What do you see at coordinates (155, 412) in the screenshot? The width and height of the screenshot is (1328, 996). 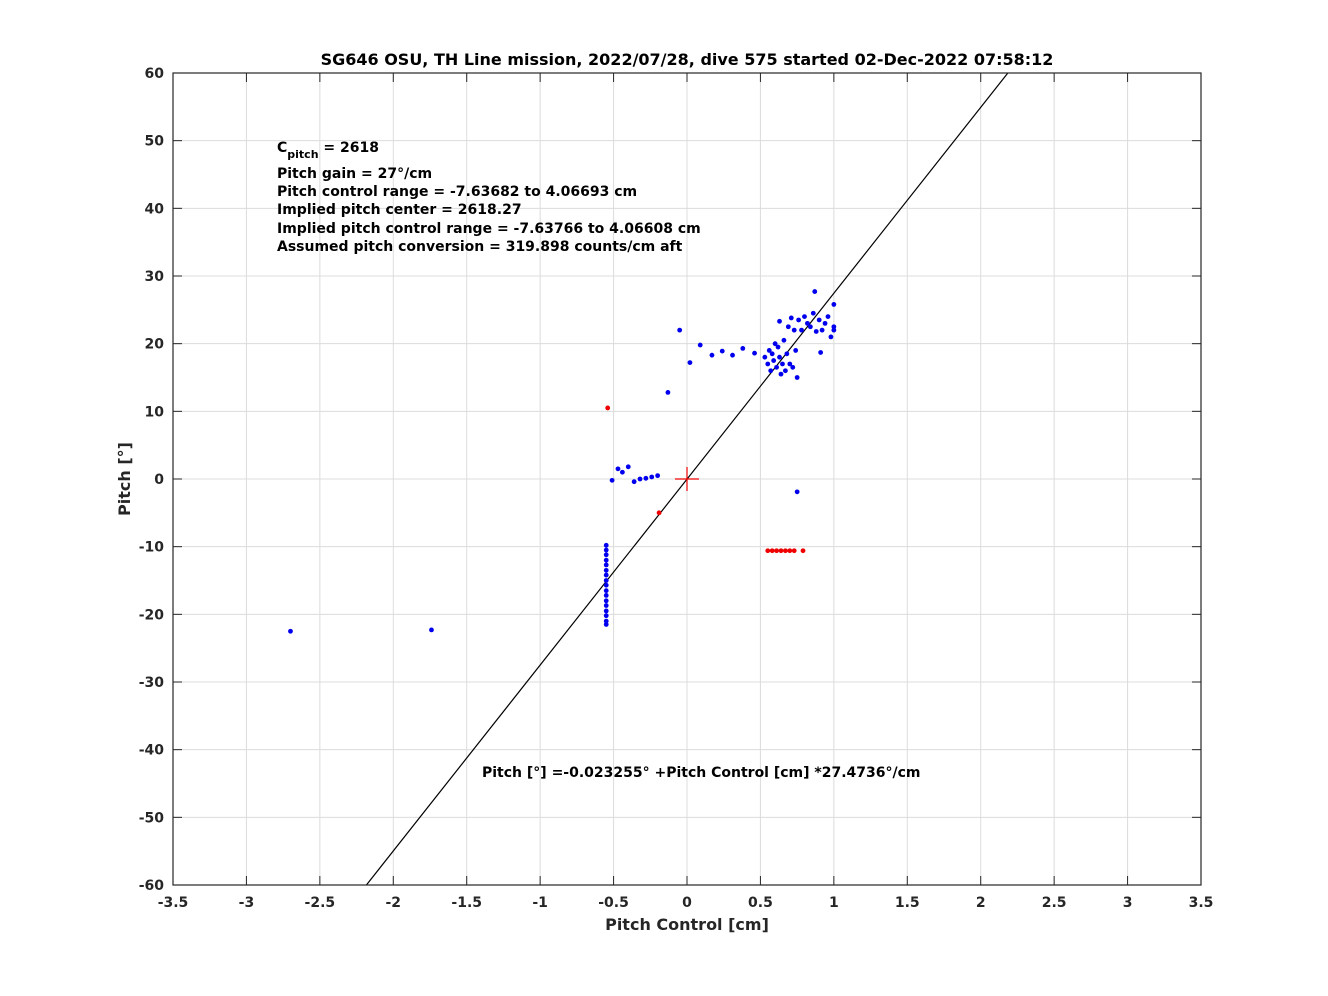 I see `y-tick-label: 10` at bounding box center [155, 412].